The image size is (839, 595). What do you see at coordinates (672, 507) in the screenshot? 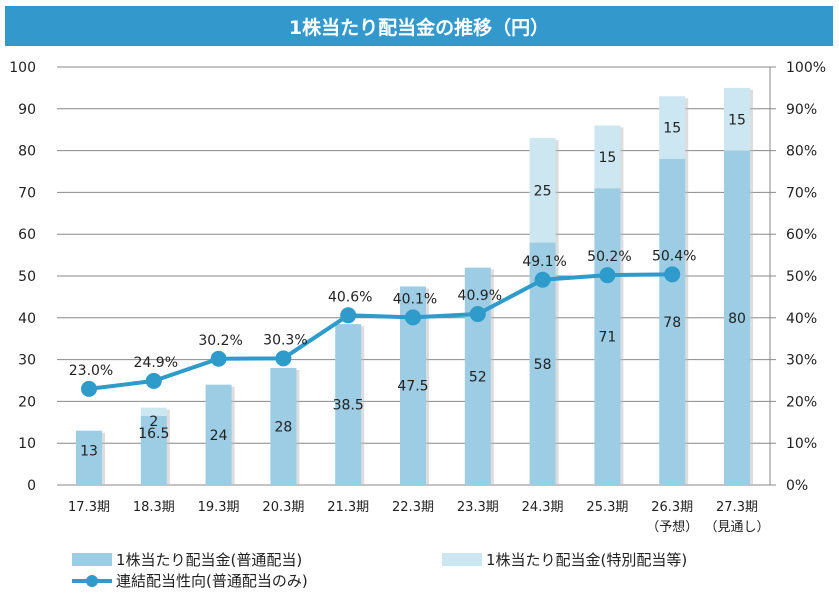
I see `x-tick-label: 26.3期` at bounding box center [672, 507].